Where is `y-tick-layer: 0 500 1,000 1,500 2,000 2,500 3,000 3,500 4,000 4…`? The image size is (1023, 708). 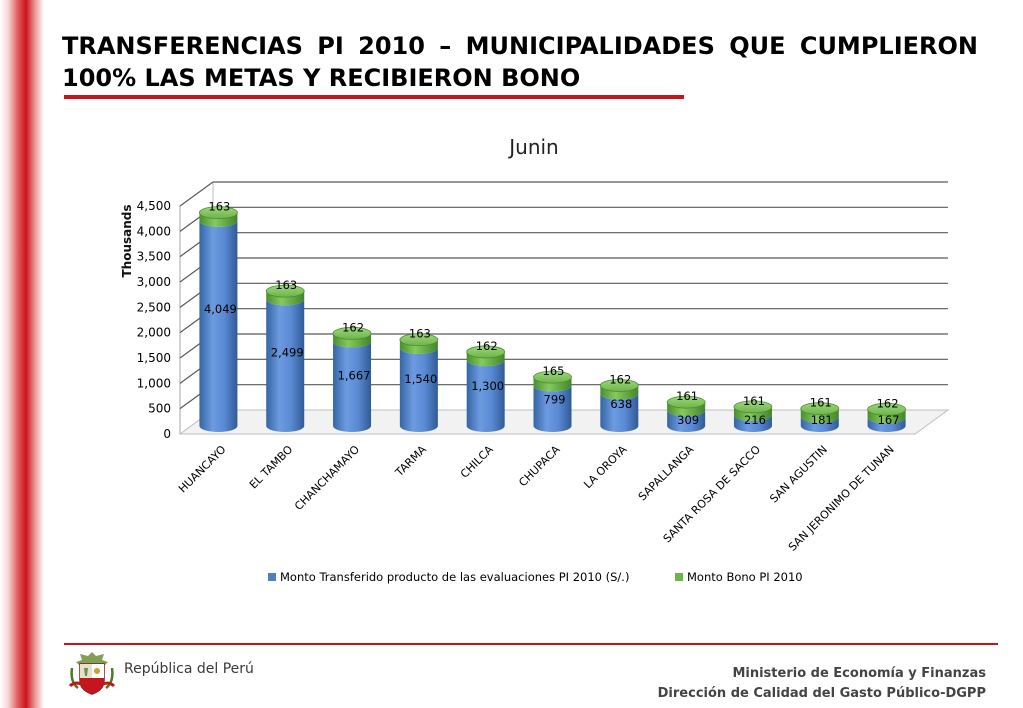 y-tick-layer: 0 500 1,000 1,500 2,000 2,500 3,000 3,500 4,000 4… is located at coordinates (154, 320).